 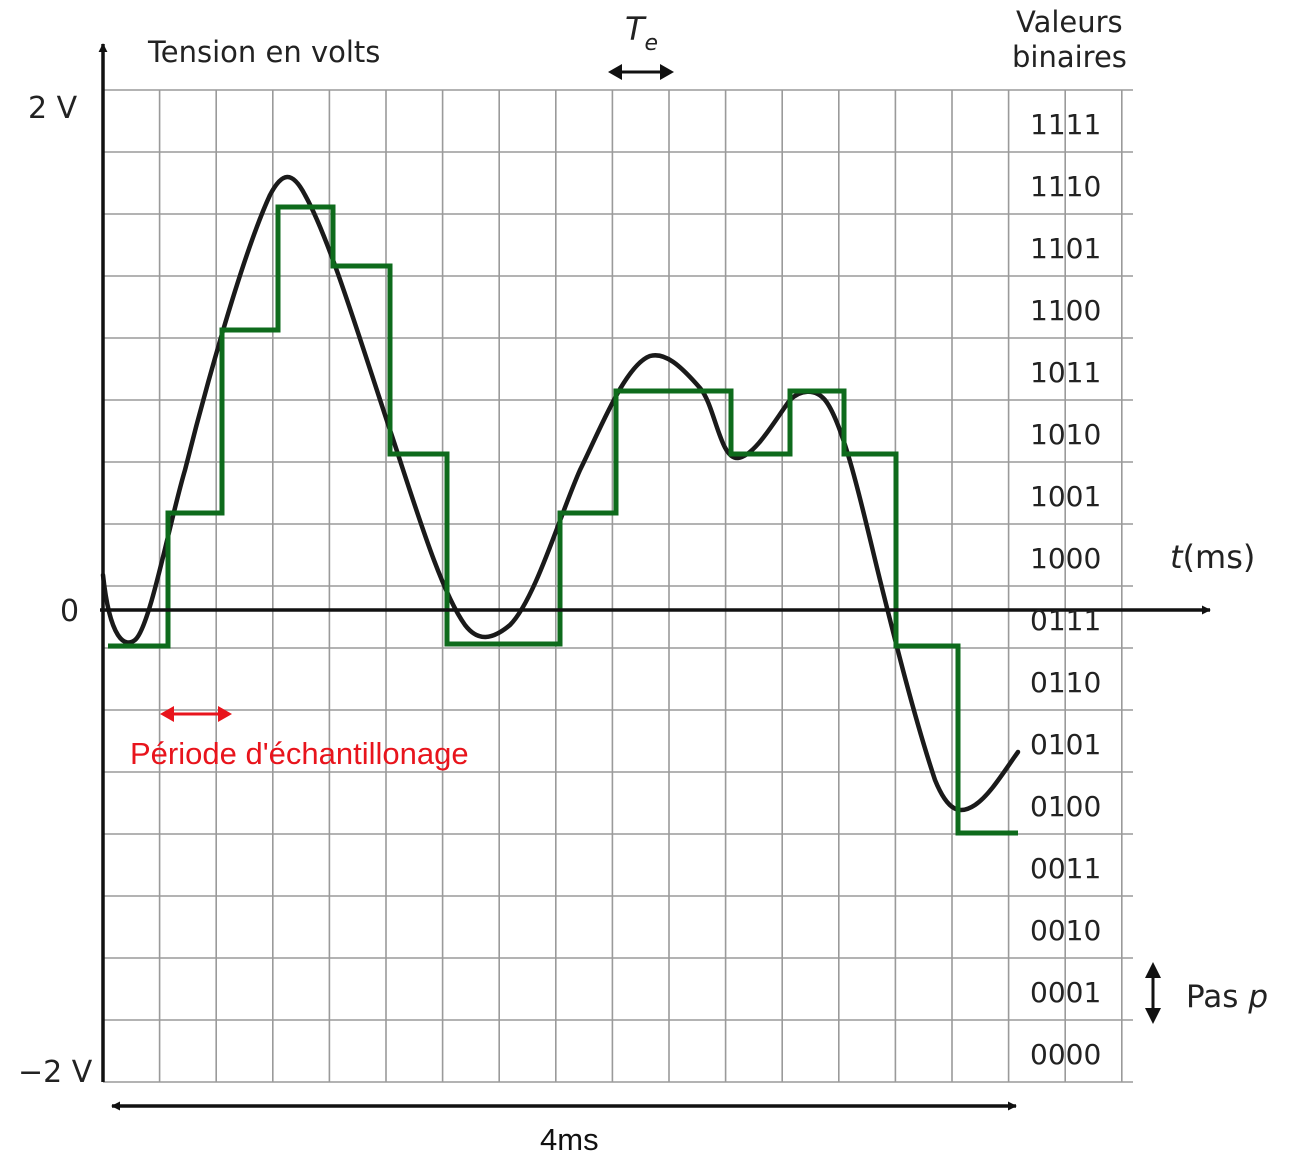 I want to click on sampling-period-label: Période d'échantillonage, so click(x=299, y=753).